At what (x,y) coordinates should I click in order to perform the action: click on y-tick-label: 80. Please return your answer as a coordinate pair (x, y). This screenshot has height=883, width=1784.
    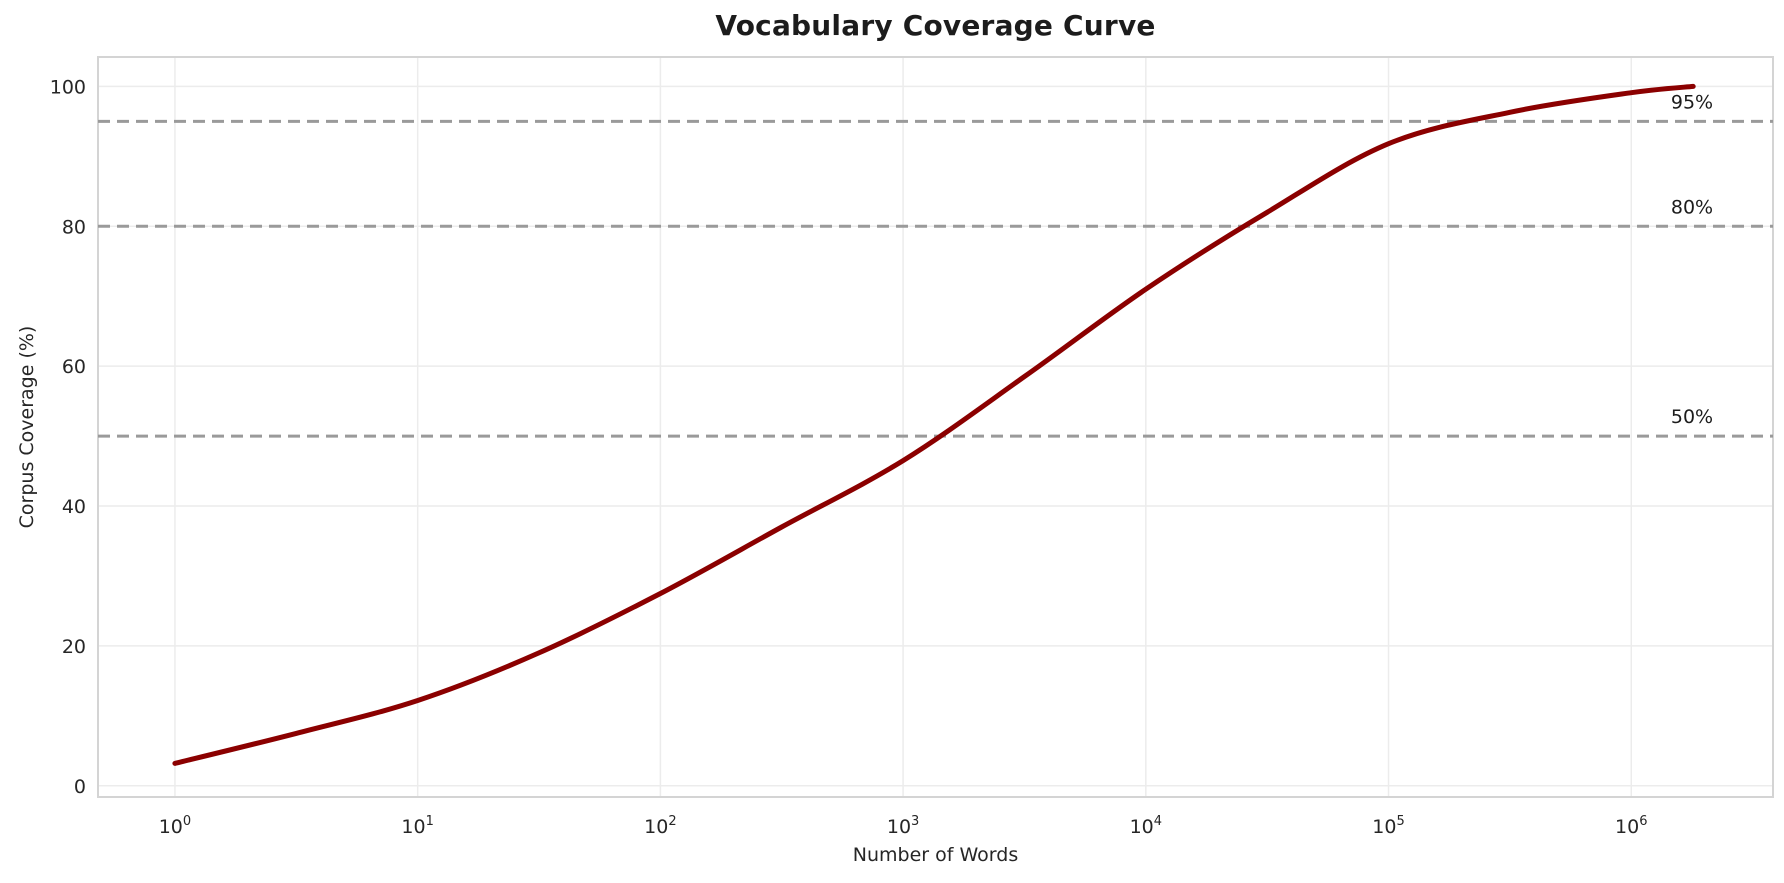
    Looking at the image, I should click on (74, 227).